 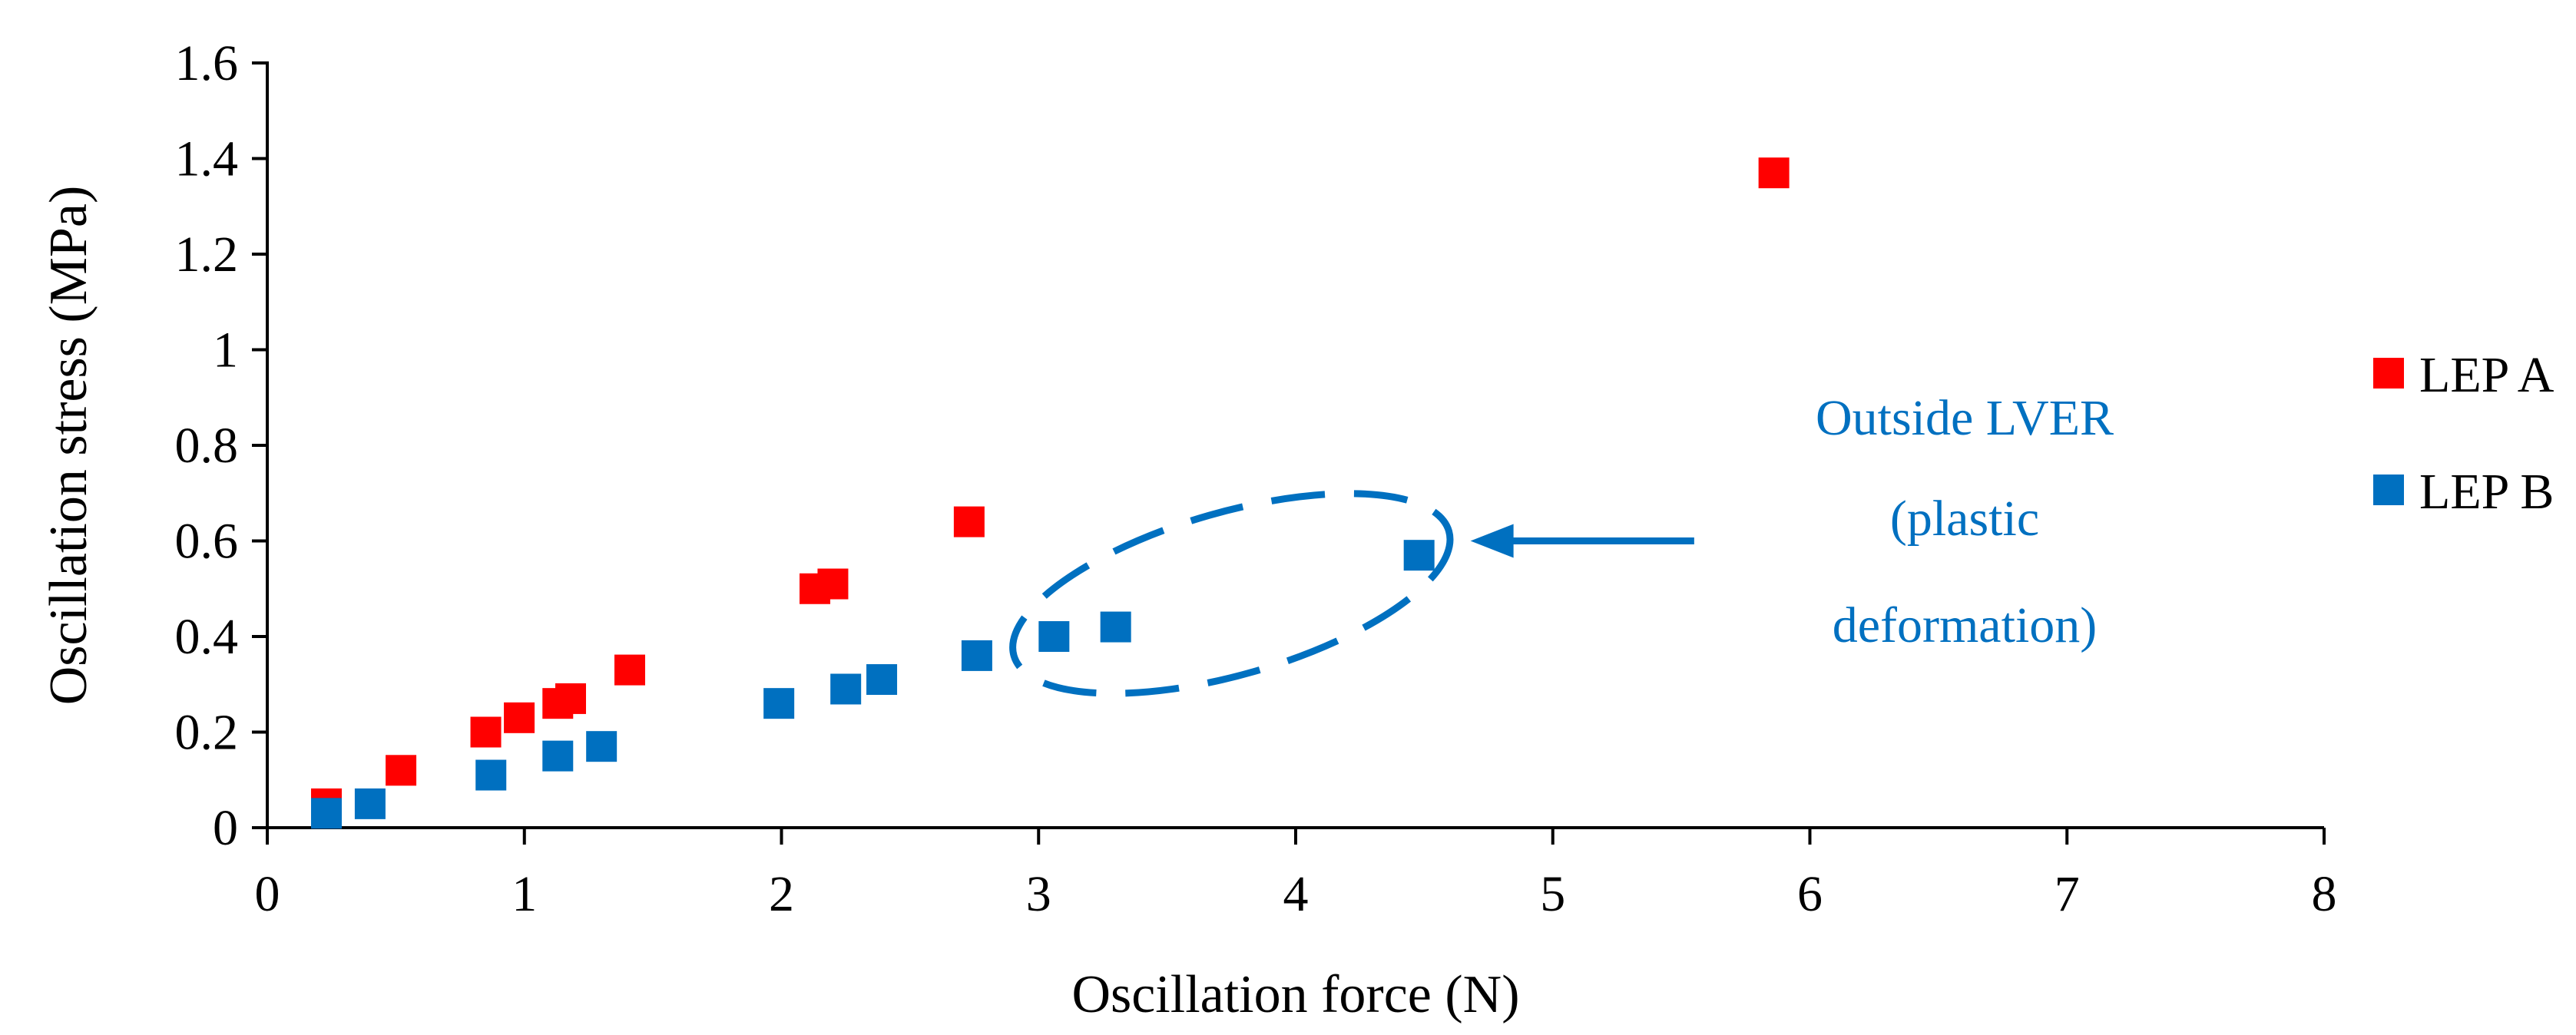 I want to click on y-axis-ticks: 0 0.2 0.4 0.6 0.8 1 1.2 1.4 1.6, so click(x=221, y=445).